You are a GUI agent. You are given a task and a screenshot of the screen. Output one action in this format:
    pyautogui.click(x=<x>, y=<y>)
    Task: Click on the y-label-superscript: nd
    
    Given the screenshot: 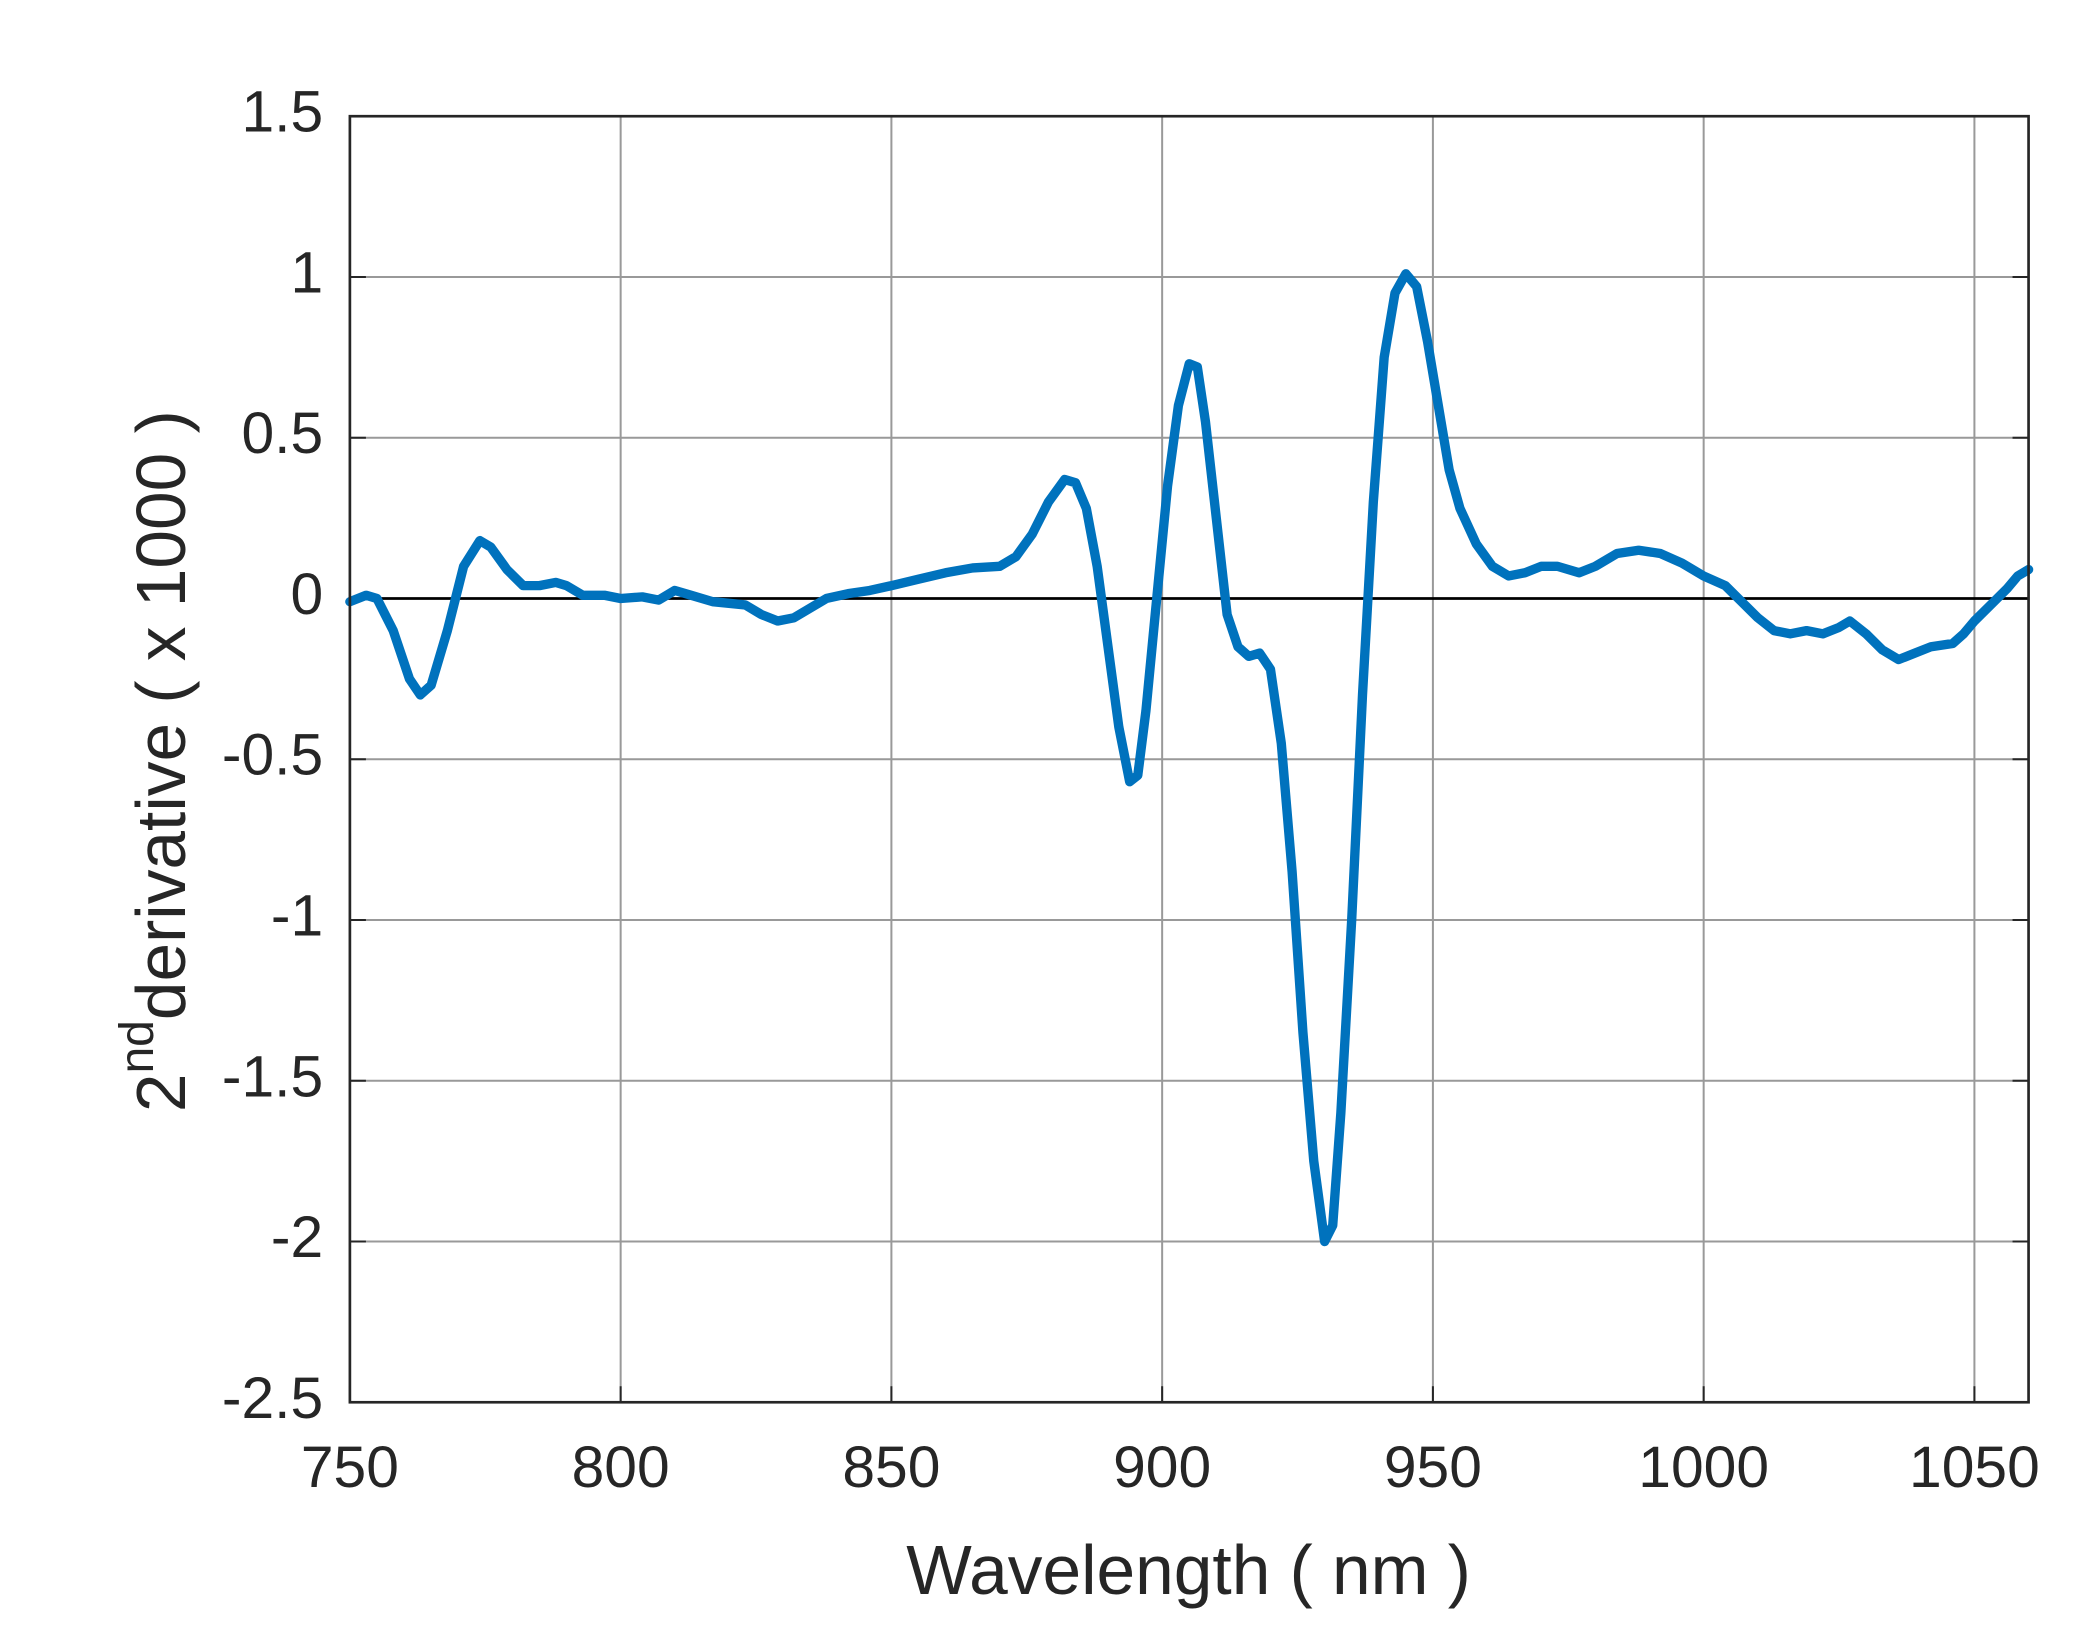 What is the action you would take?
    pyautogui.click(x=137, y=1046)
    